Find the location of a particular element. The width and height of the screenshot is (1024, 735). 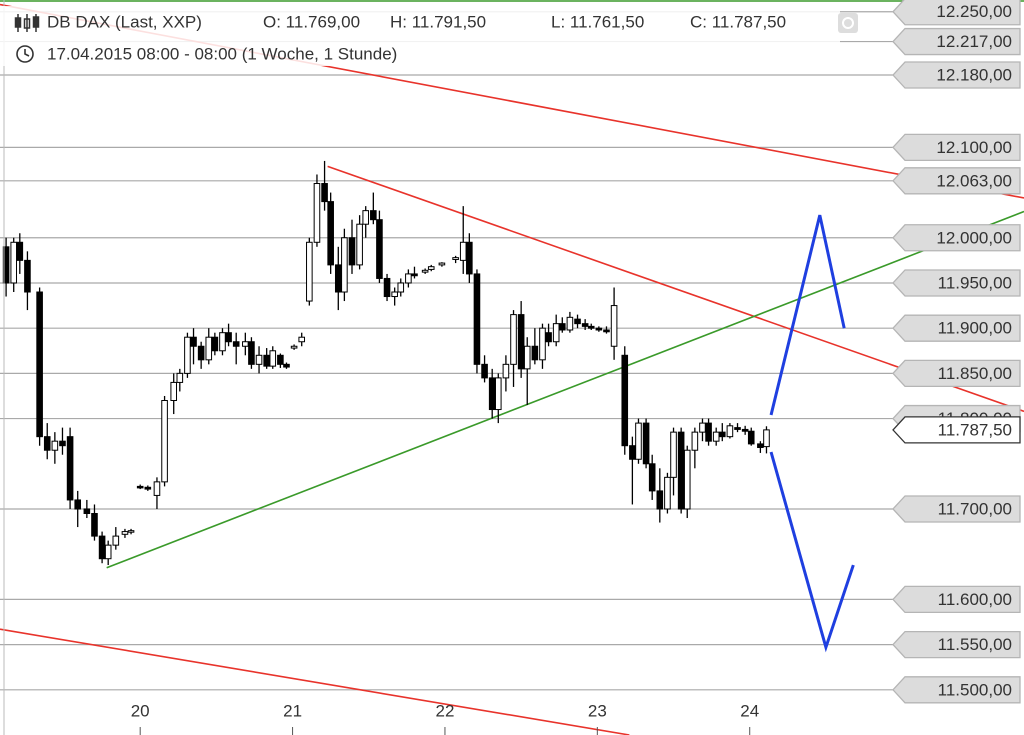

y-tick-label: 11.900,00 is located at coordinates (975, 328).